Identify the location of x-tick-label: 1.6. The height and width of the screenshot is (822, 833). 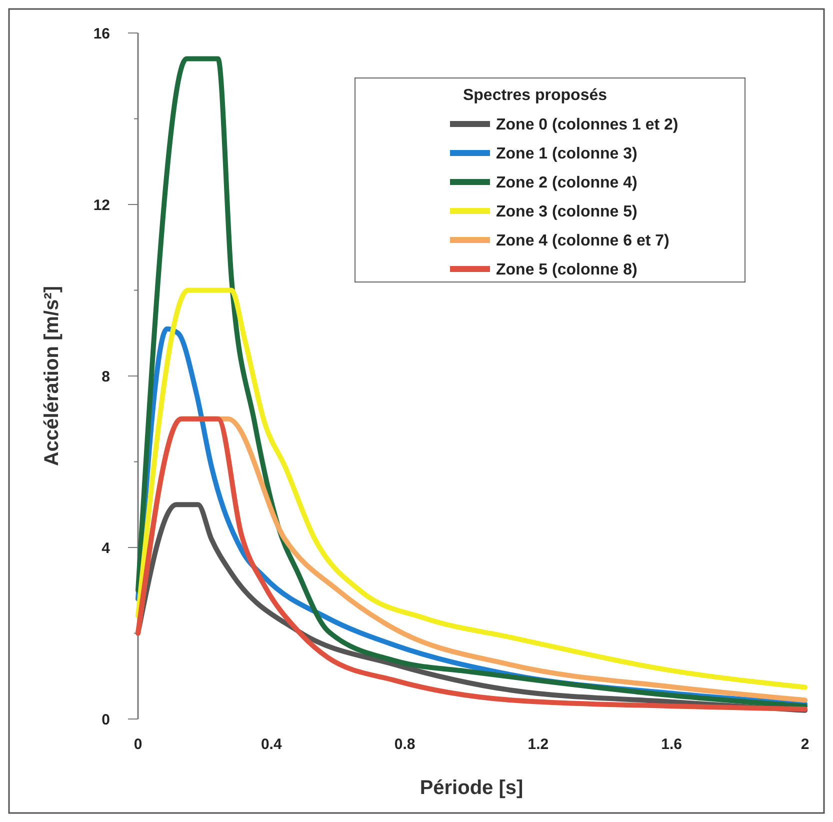
(671, 744).